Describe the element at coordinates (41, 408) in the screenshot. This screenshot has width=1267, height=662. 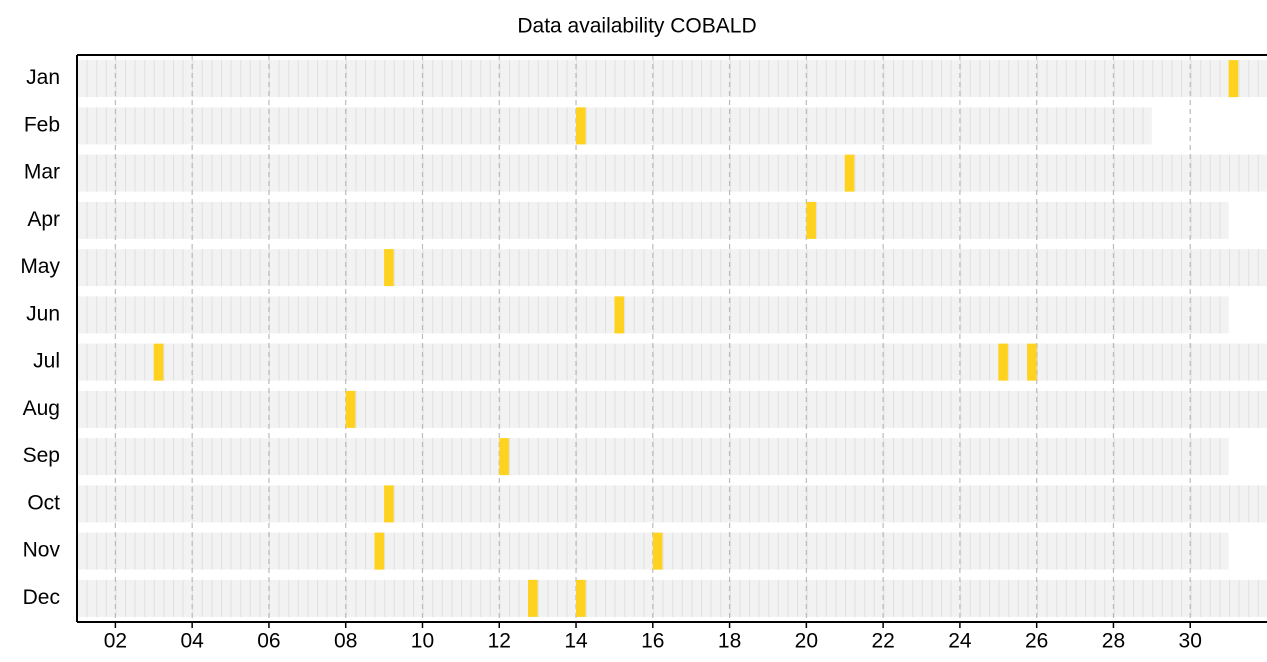
I see `y-tick-label: Aug` at that location.